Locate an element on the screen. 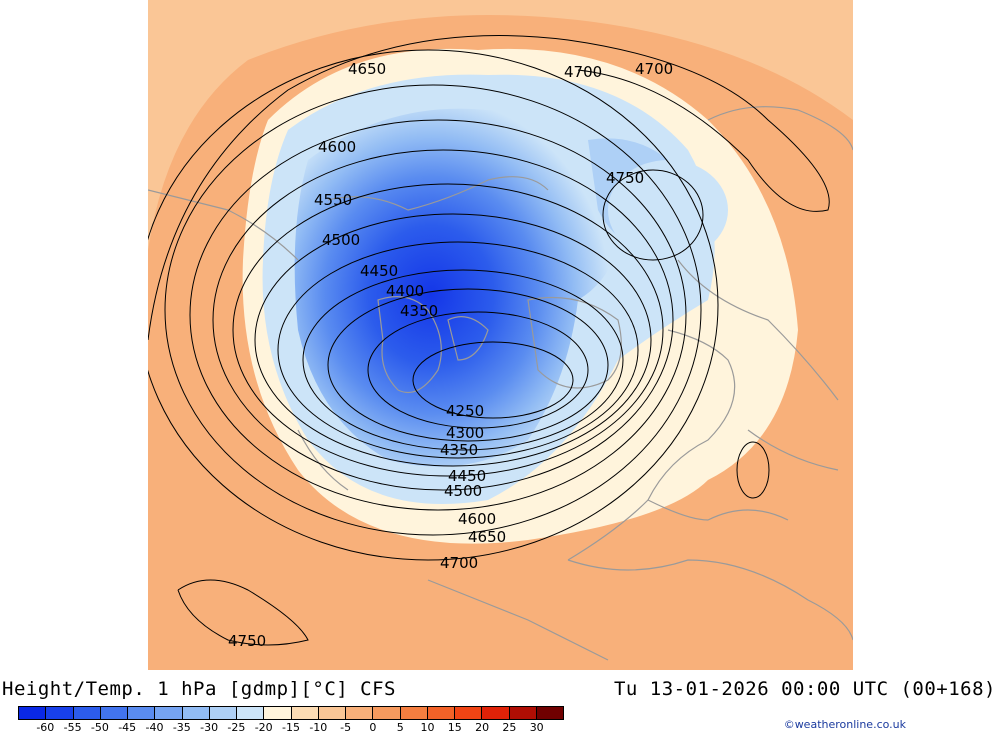 This screenshot has width=1000, height=734. map-datetime: Tu 13-01-2026 00:00 UTC (00+168) is located at coordinates (804, 689).